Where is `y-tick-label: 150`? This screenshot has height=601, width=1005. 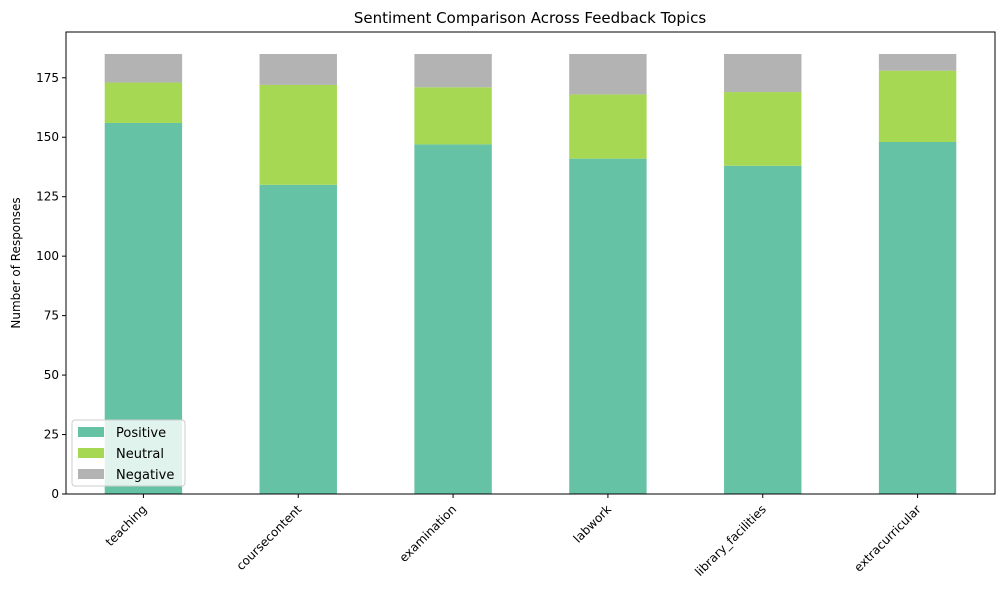 y-tick-label: 150 is located at coordinates (47, 137).